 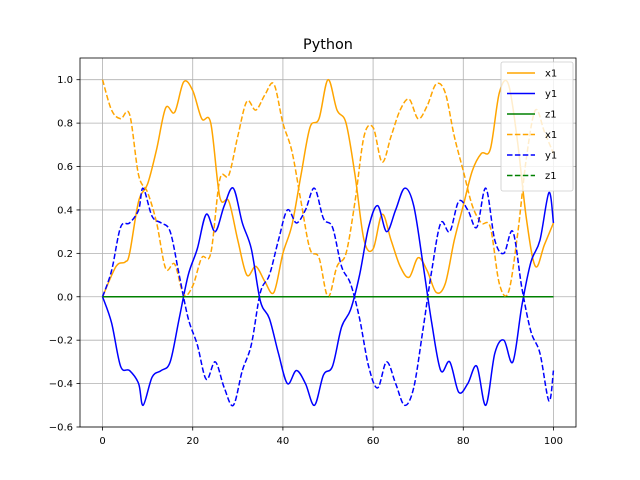 I want to click on x-tick-label: 100, so click(x=553, y=441).